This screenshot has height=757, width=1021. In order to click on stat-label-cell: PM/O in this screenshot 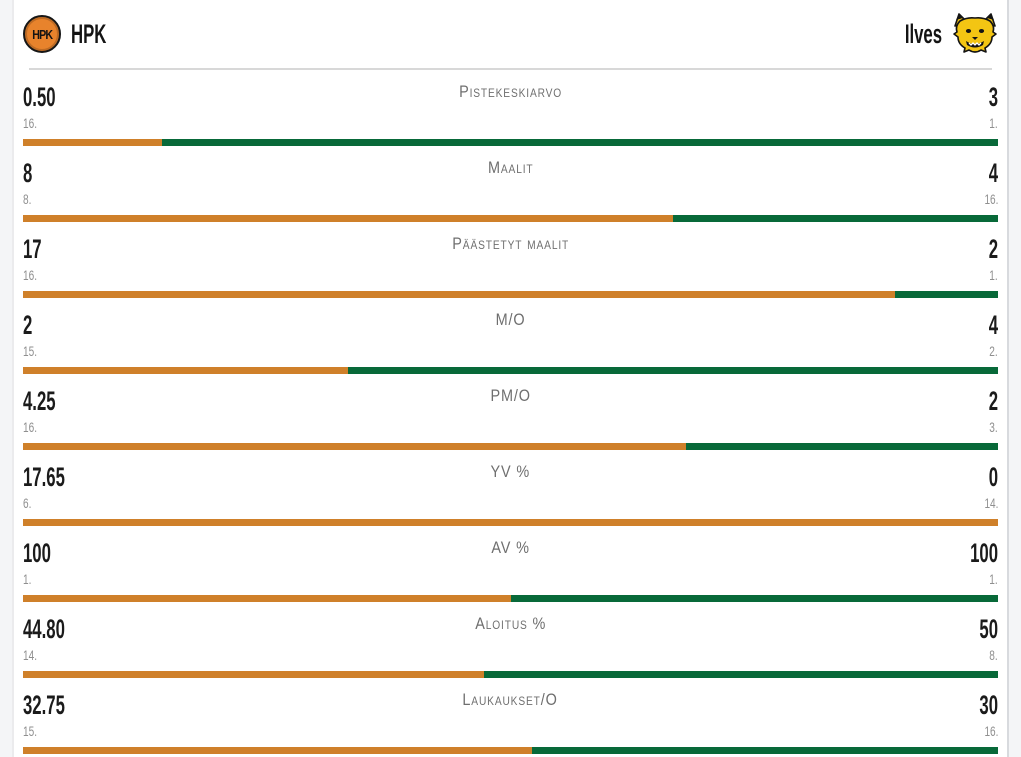, I will do `click(510, 396)`.